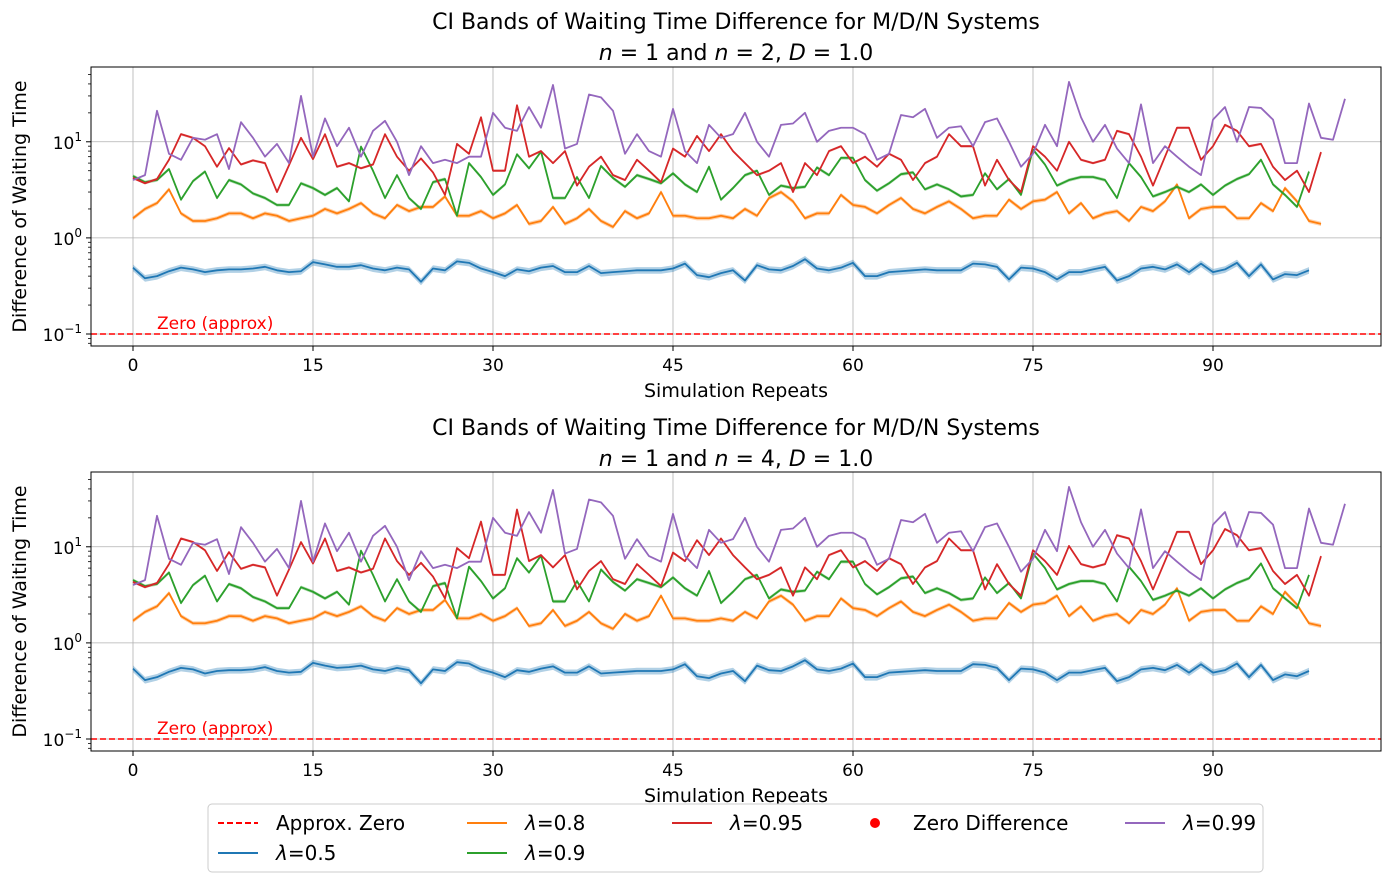 The image size is (1389, 883). What do you see at coordinates (1225, 823) in the screenshot?
I see `legend-label-text: =0.99` at bounding box center [1225, 823].